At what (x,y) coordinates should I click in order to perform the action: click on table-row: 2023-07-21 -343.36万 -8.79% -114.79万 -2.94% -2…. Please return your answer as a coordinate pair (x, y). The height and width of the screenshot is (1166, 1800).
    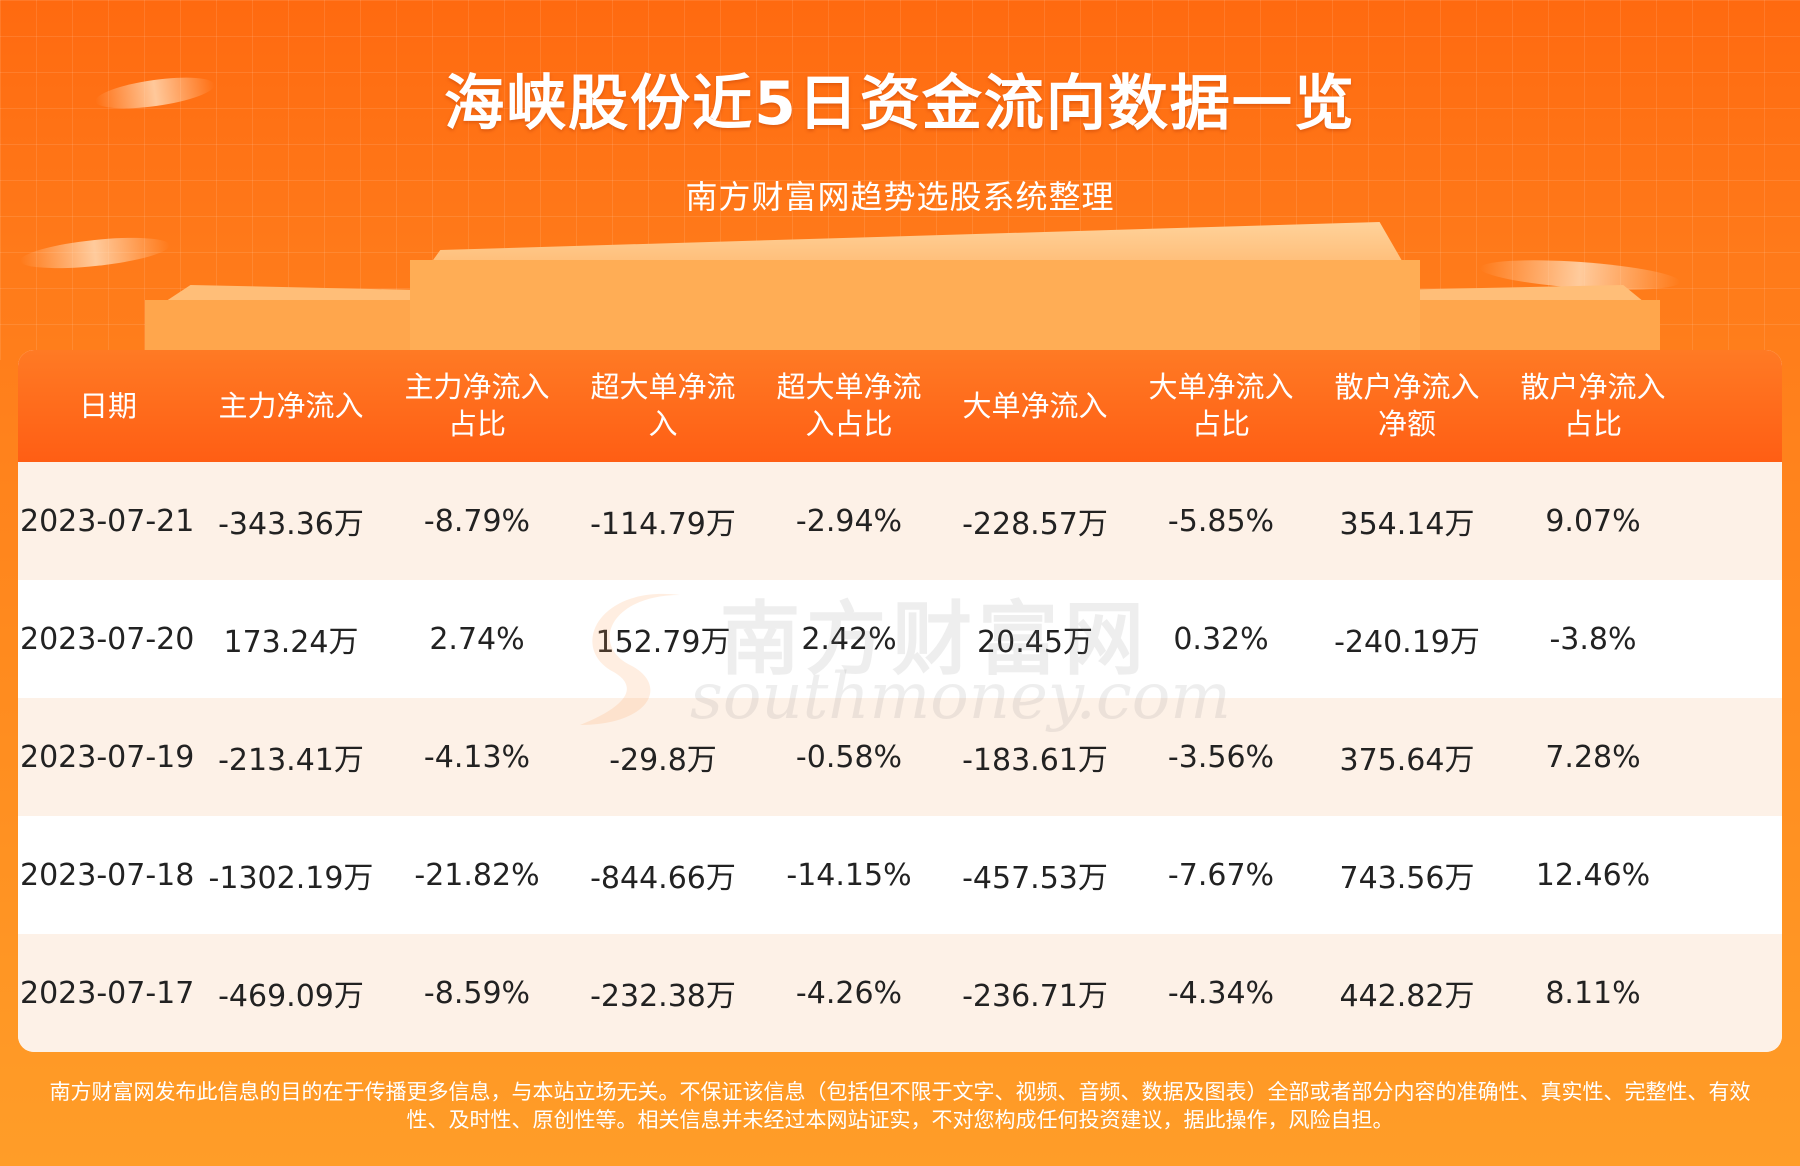
    Looking at the image, I should click on (900, 521).